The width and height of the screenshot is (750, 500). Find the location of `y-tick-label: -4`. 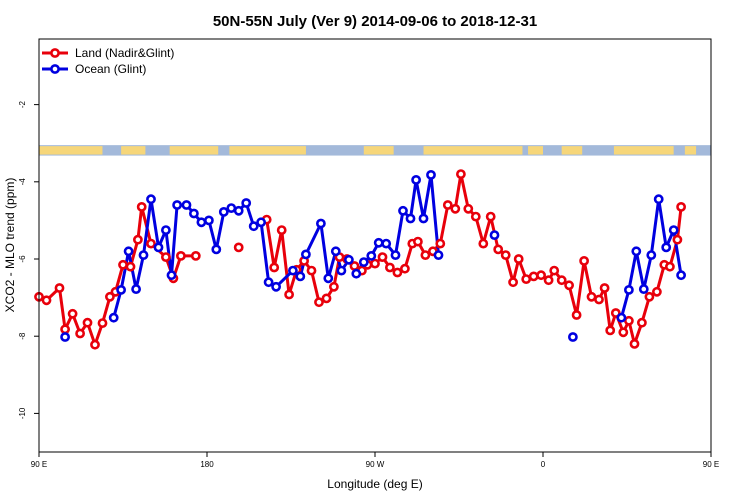

y-tick-label: -4 is located at coordinates (22, 182).